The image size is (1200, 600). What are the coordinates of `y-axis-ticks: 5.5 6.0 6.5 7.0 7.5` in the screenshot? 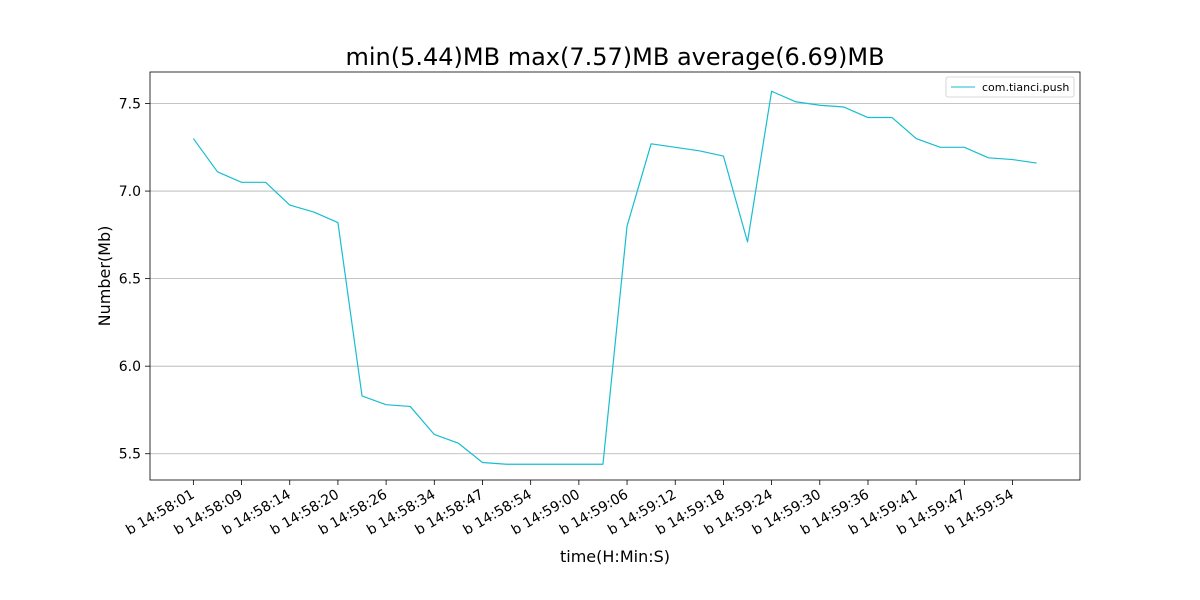 It's located at (134, 280).